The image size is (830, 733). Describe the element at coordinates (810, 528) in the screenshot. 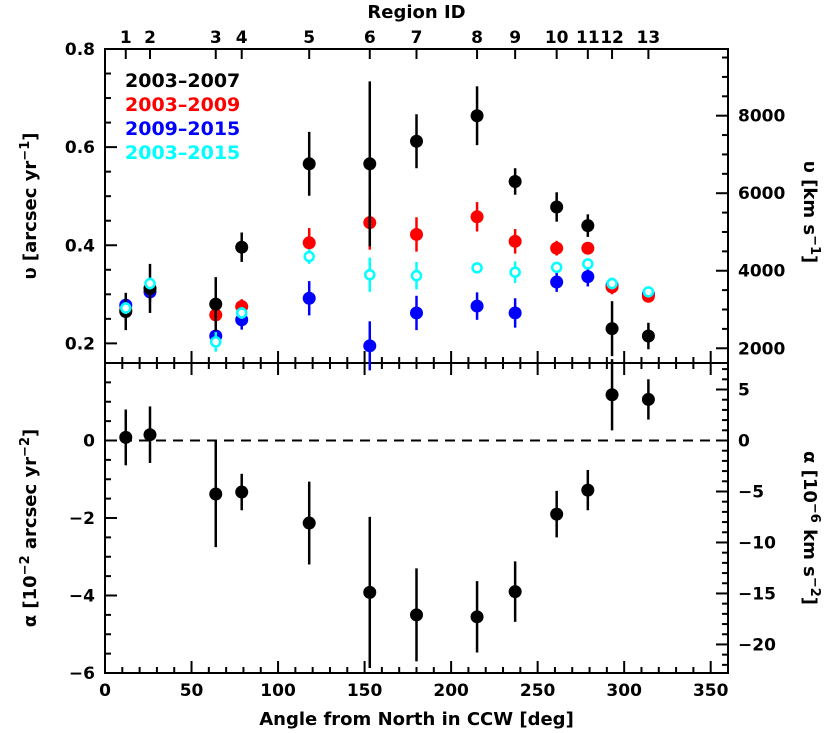

I see `right-y-axis-label-bottom: α [10−6 km s−2]` at that location.